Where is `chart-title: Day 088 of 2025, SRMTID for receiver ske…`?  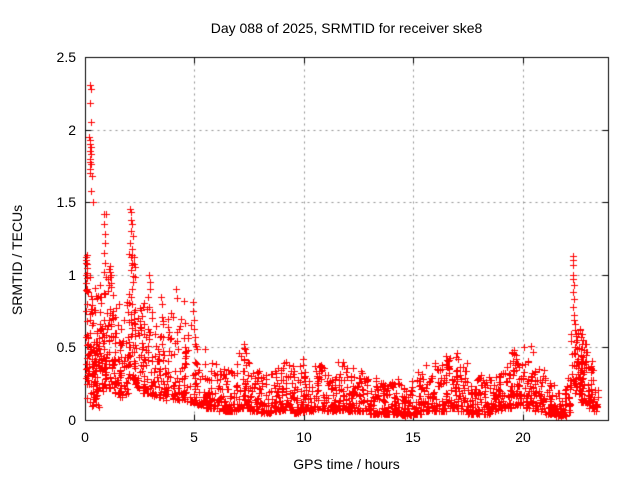 chart-title: Day 088 of 2025, SRMTID for receiver ske… is located at coordinates (346, 28).